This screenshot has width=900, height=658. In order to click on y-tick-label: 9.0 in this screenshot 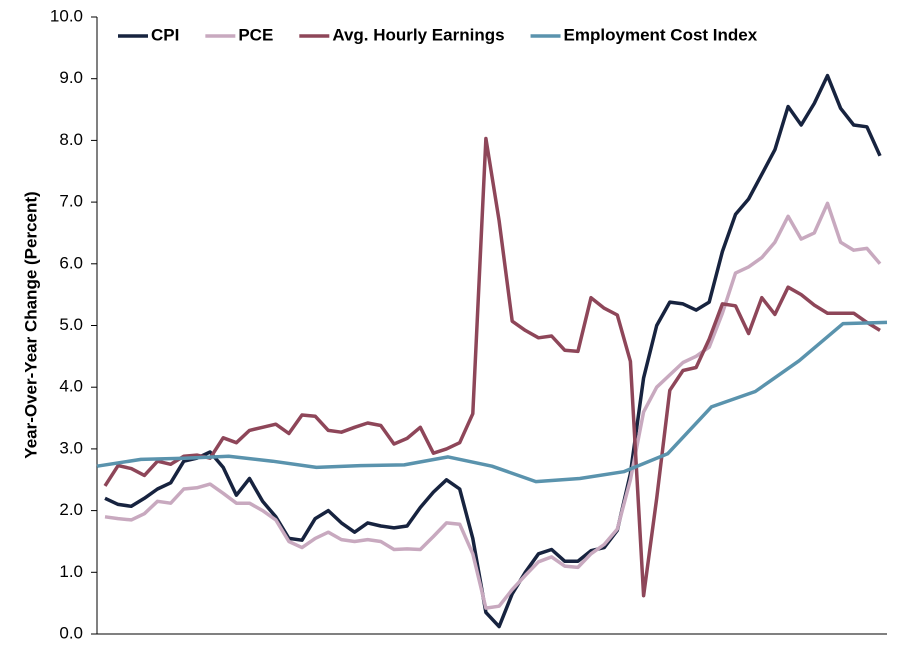, I will do `click(71, 77)`.